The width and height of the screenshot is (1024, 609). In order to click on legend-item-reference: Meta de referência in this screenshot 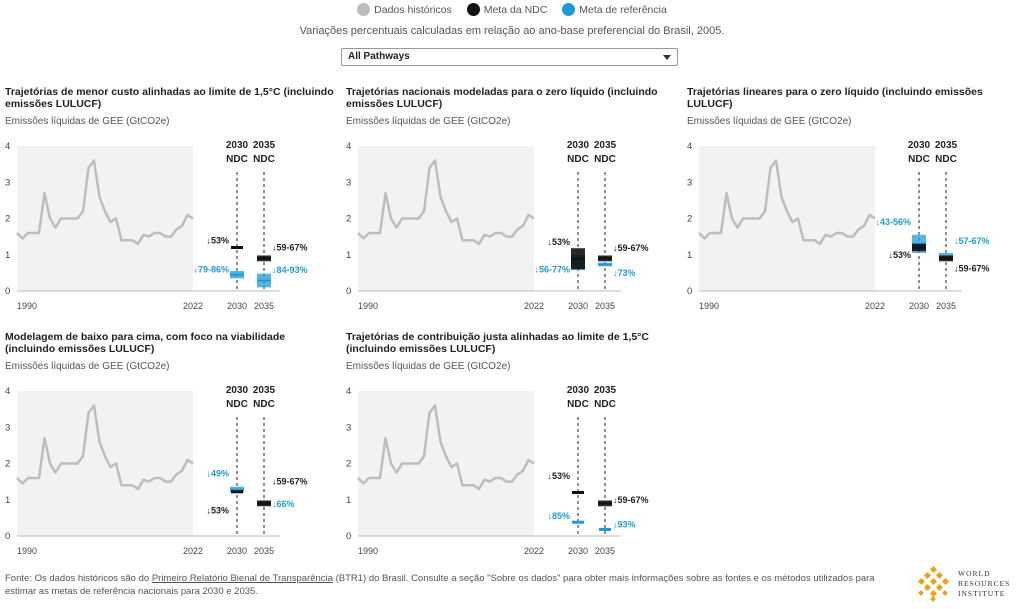, I will do `click(614, 9)`.